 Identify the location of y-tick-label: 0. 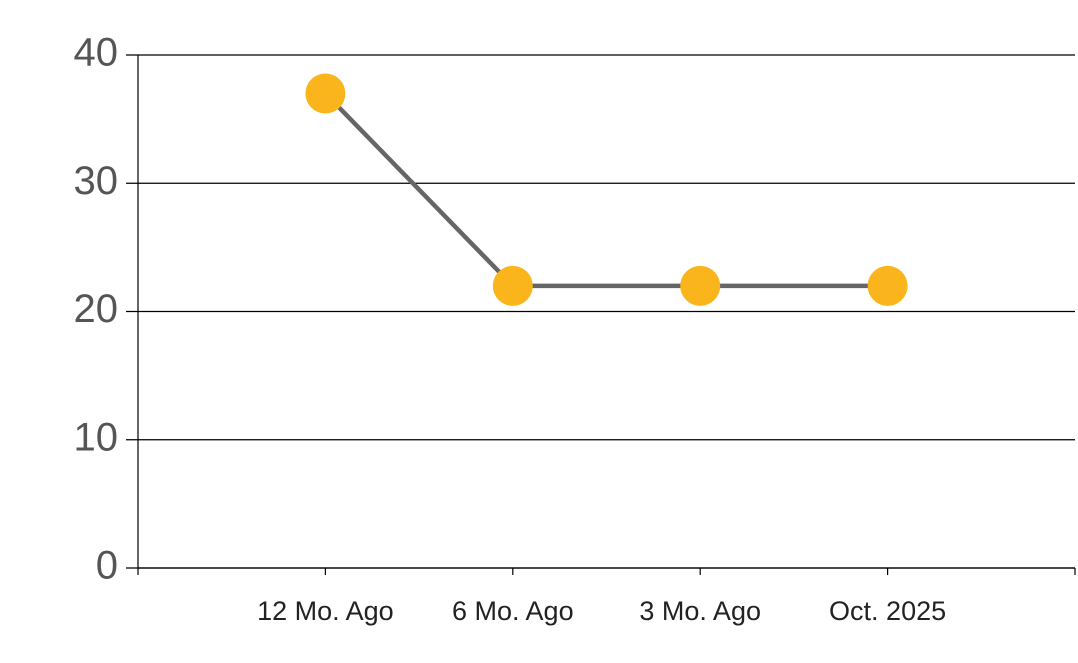
(107, 566).